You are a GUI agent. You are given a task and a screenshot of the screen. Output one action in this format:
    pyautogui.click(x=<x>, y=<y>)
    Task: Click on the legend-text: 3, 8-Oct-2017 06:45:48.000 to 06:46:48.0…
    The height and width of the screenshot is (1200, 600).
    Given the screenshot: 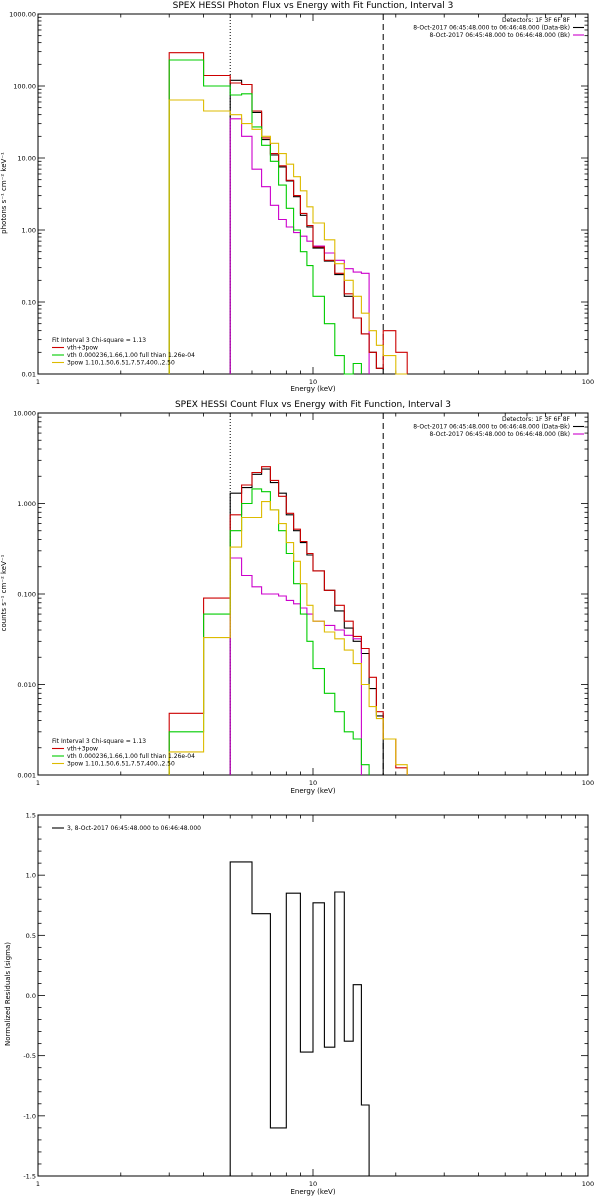 What is the action you would take?
    pyautogui.click(x=134, y=828)
    